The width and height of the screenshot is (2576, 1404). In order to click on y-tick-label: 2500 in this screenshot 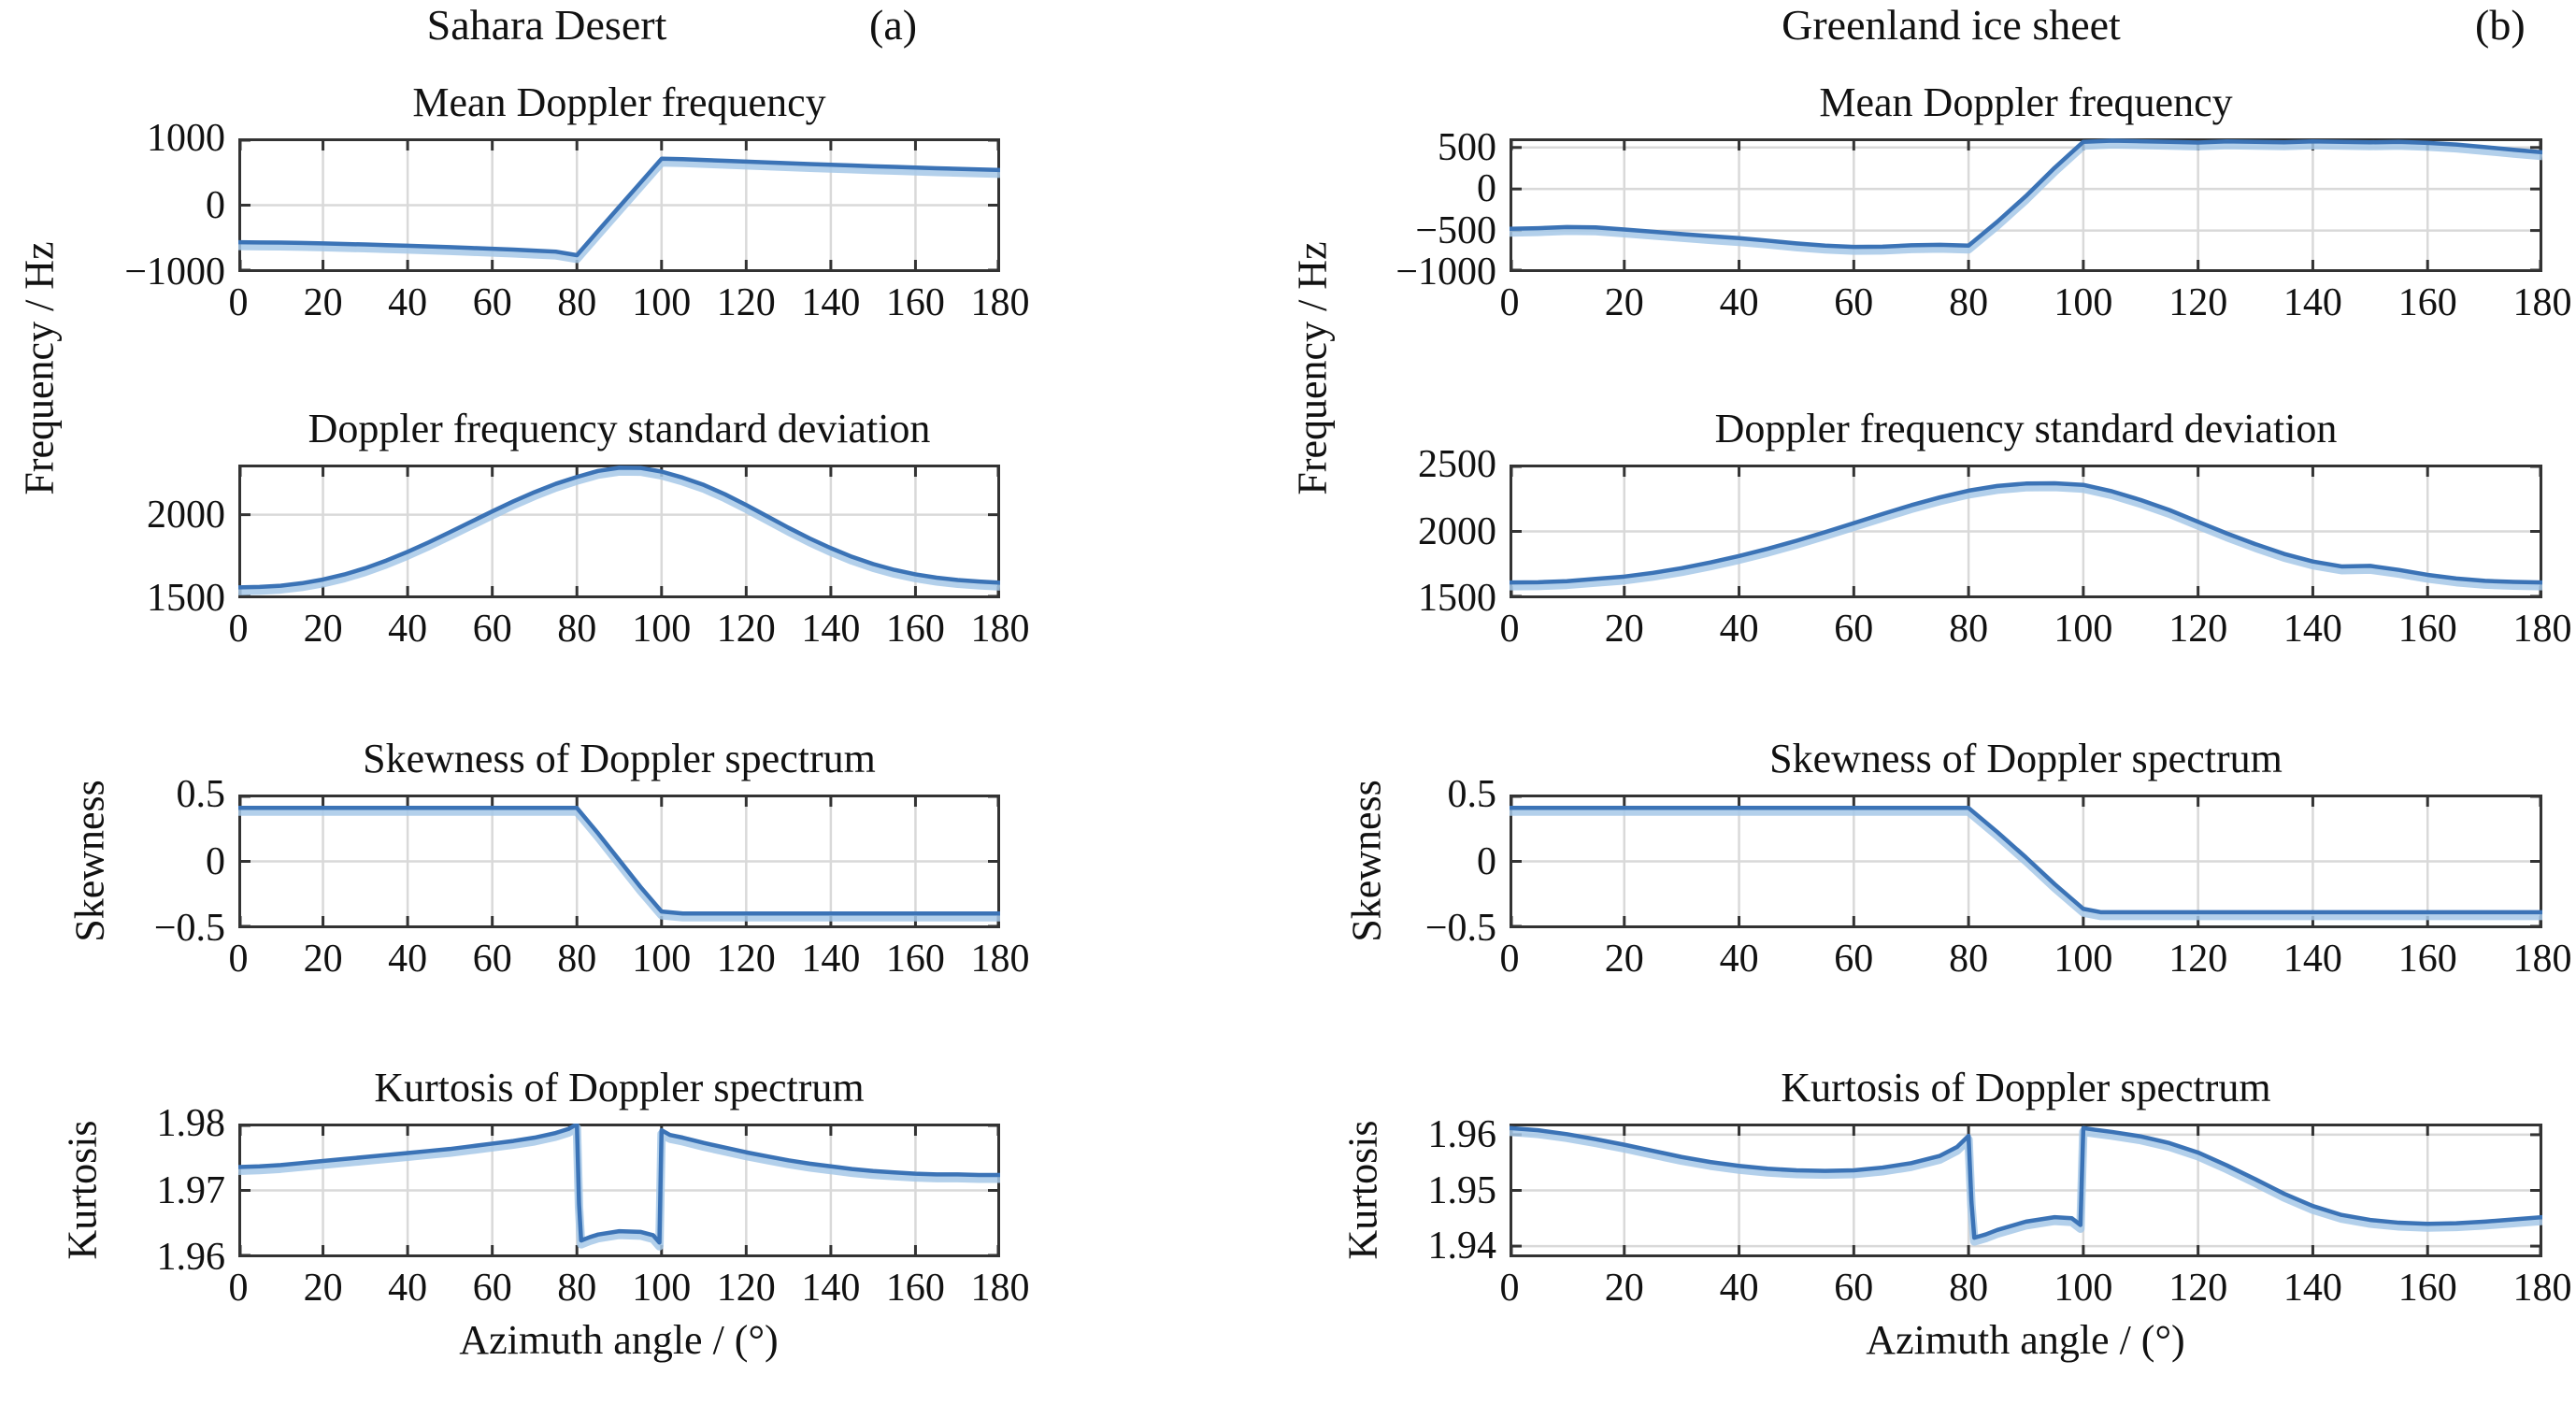, I will do `click(1457, 464)`.